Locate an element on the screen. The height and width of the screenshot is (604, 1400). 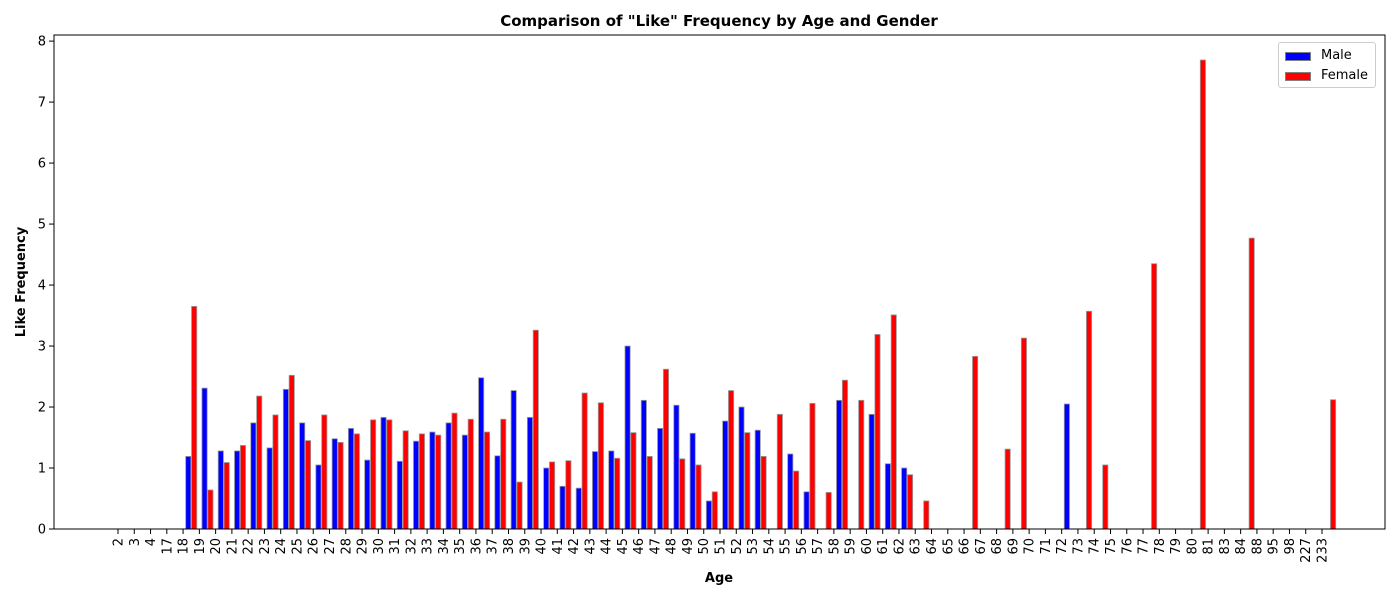
x-tick-label: 32 is located at coordinates (411, 546).